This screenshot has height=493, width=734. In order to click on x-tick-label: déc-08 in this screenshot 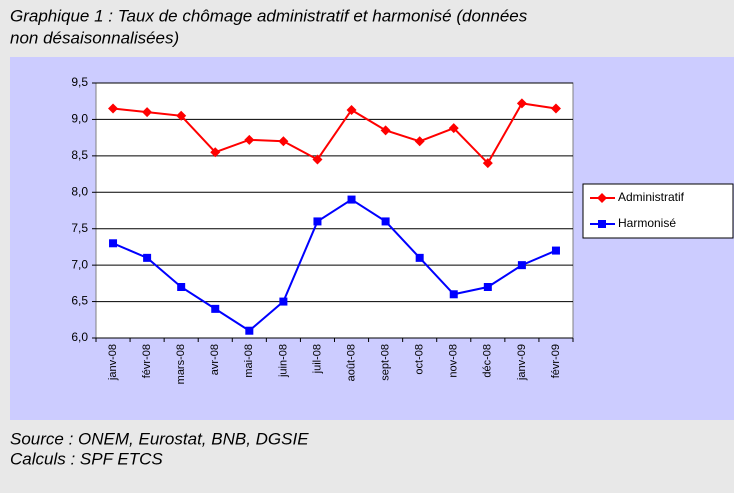, I will do `click(488, 361)`.